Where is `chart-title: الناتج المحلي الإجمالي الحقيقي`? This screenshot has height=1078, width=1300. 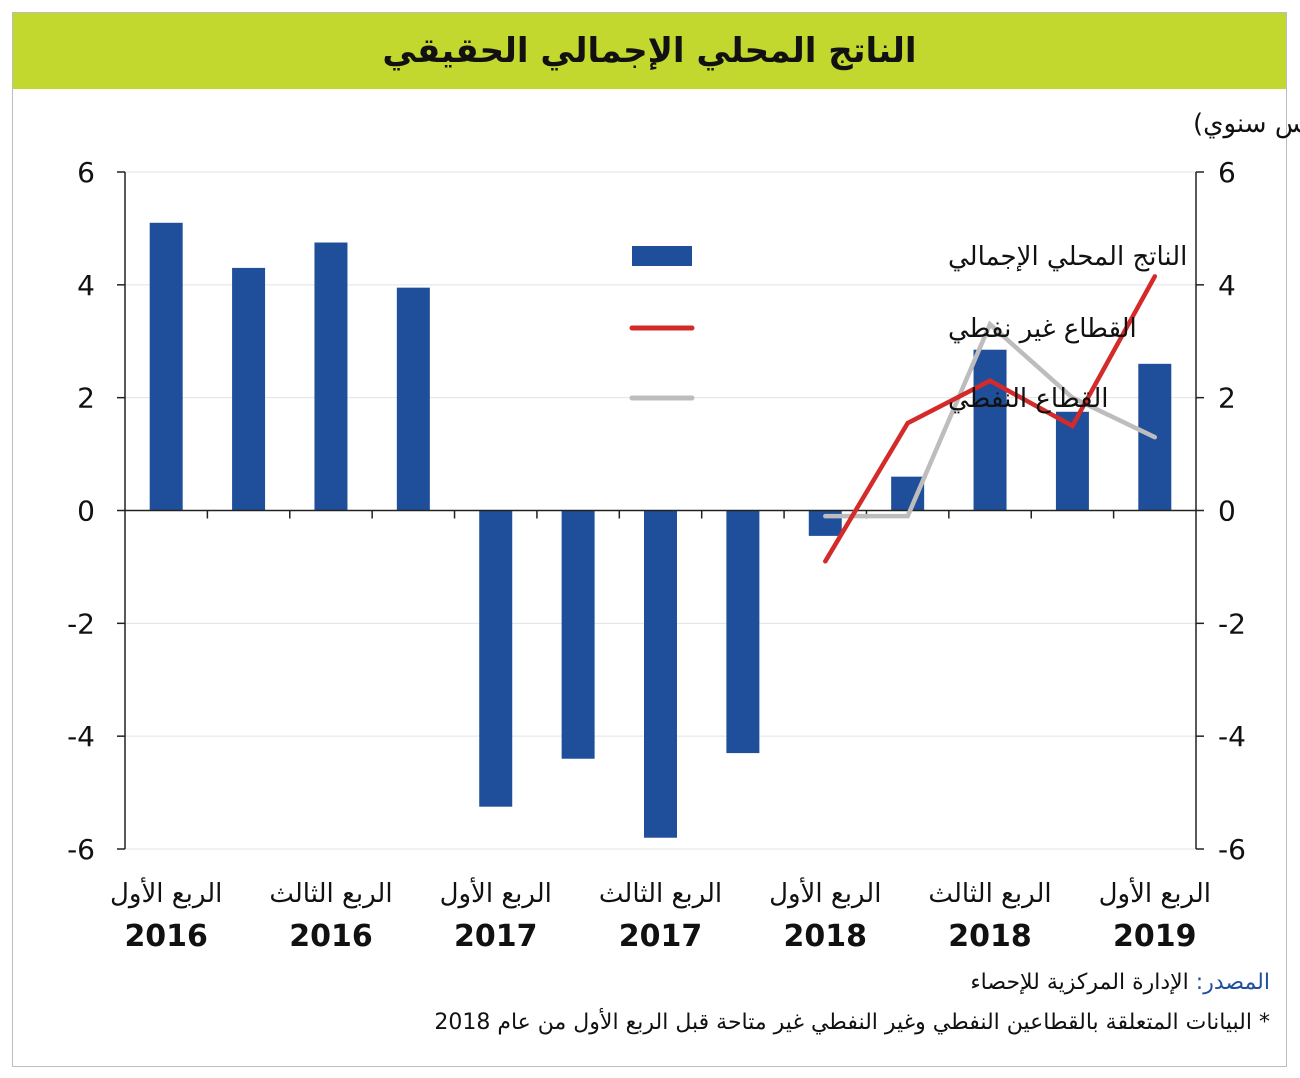 chart-title: الناتج المحلي الإجمالي الحقيقي is located at coordinates (649, 51).